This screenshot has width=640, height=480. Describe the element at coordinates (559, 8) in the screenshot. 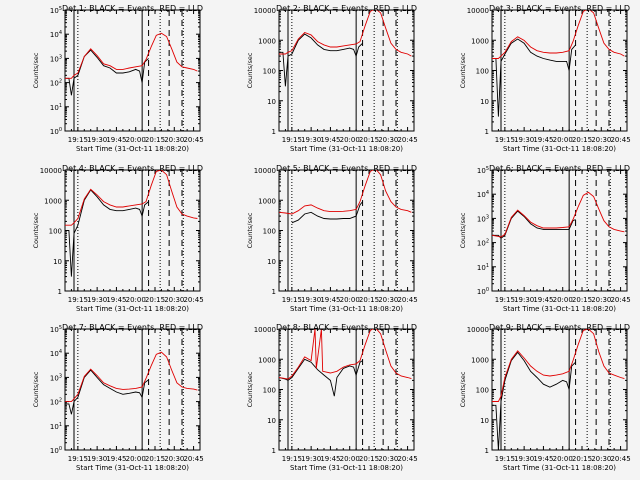

I see `plot-title: Det 3: BLACK = Events, RED = LLD` at that location.